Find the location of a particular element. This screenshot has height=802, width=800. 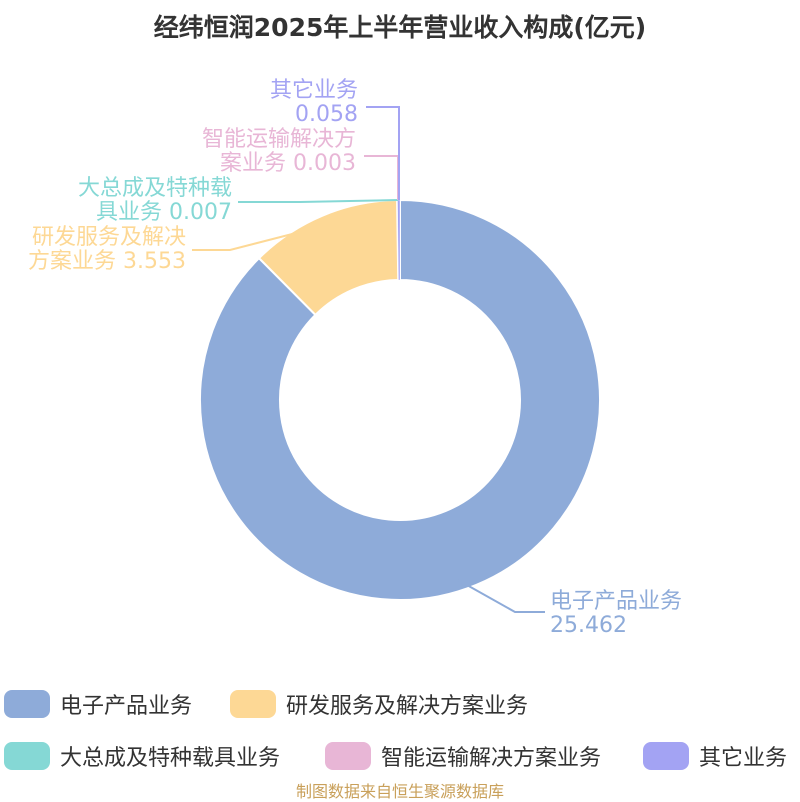

legend-item-2: 研发服务及解决方案业务 is located at coordinates (379, 704).